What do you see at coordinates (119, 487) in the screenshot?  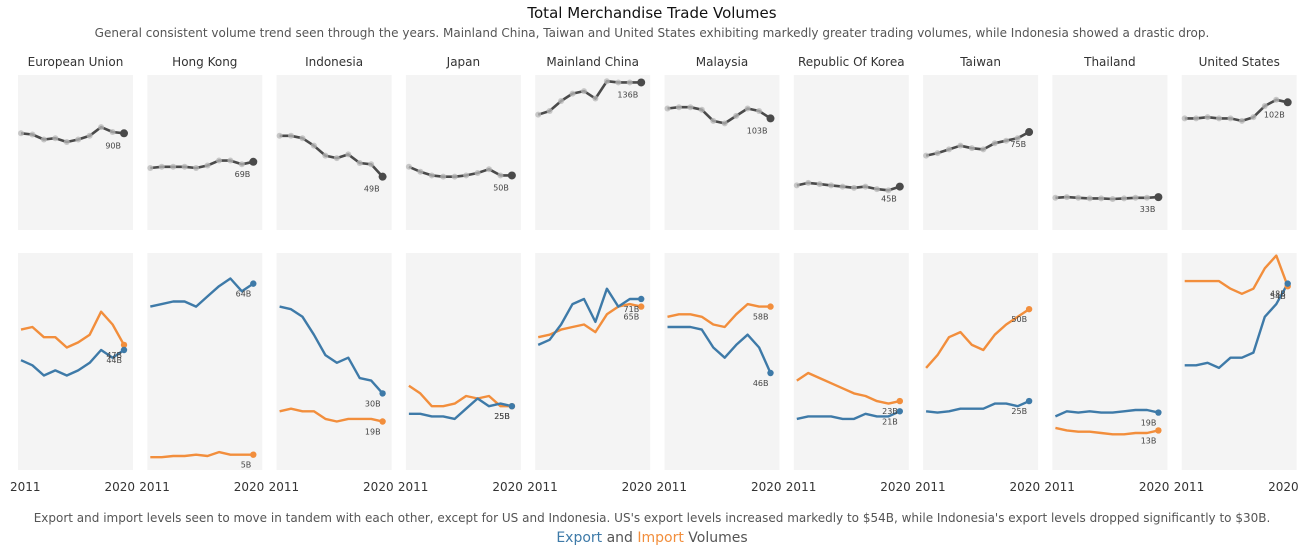 I see `x-tick-label-end-european-union: 2020` at bounding box center [119, 487].